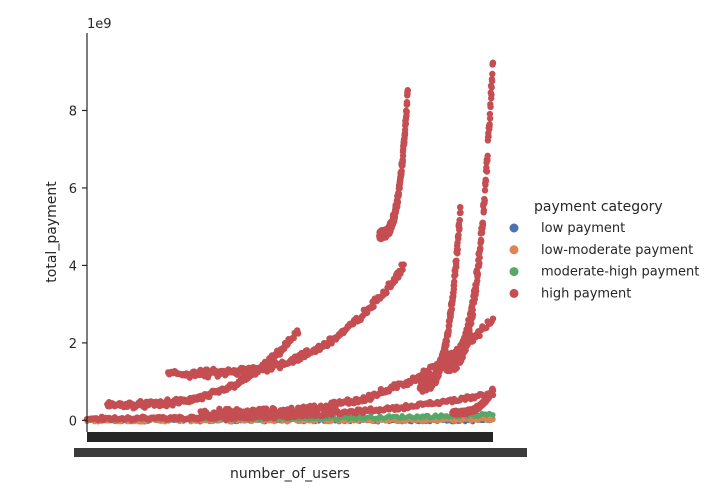  I want to click on y-tick-label: 6, so click(73, 189).